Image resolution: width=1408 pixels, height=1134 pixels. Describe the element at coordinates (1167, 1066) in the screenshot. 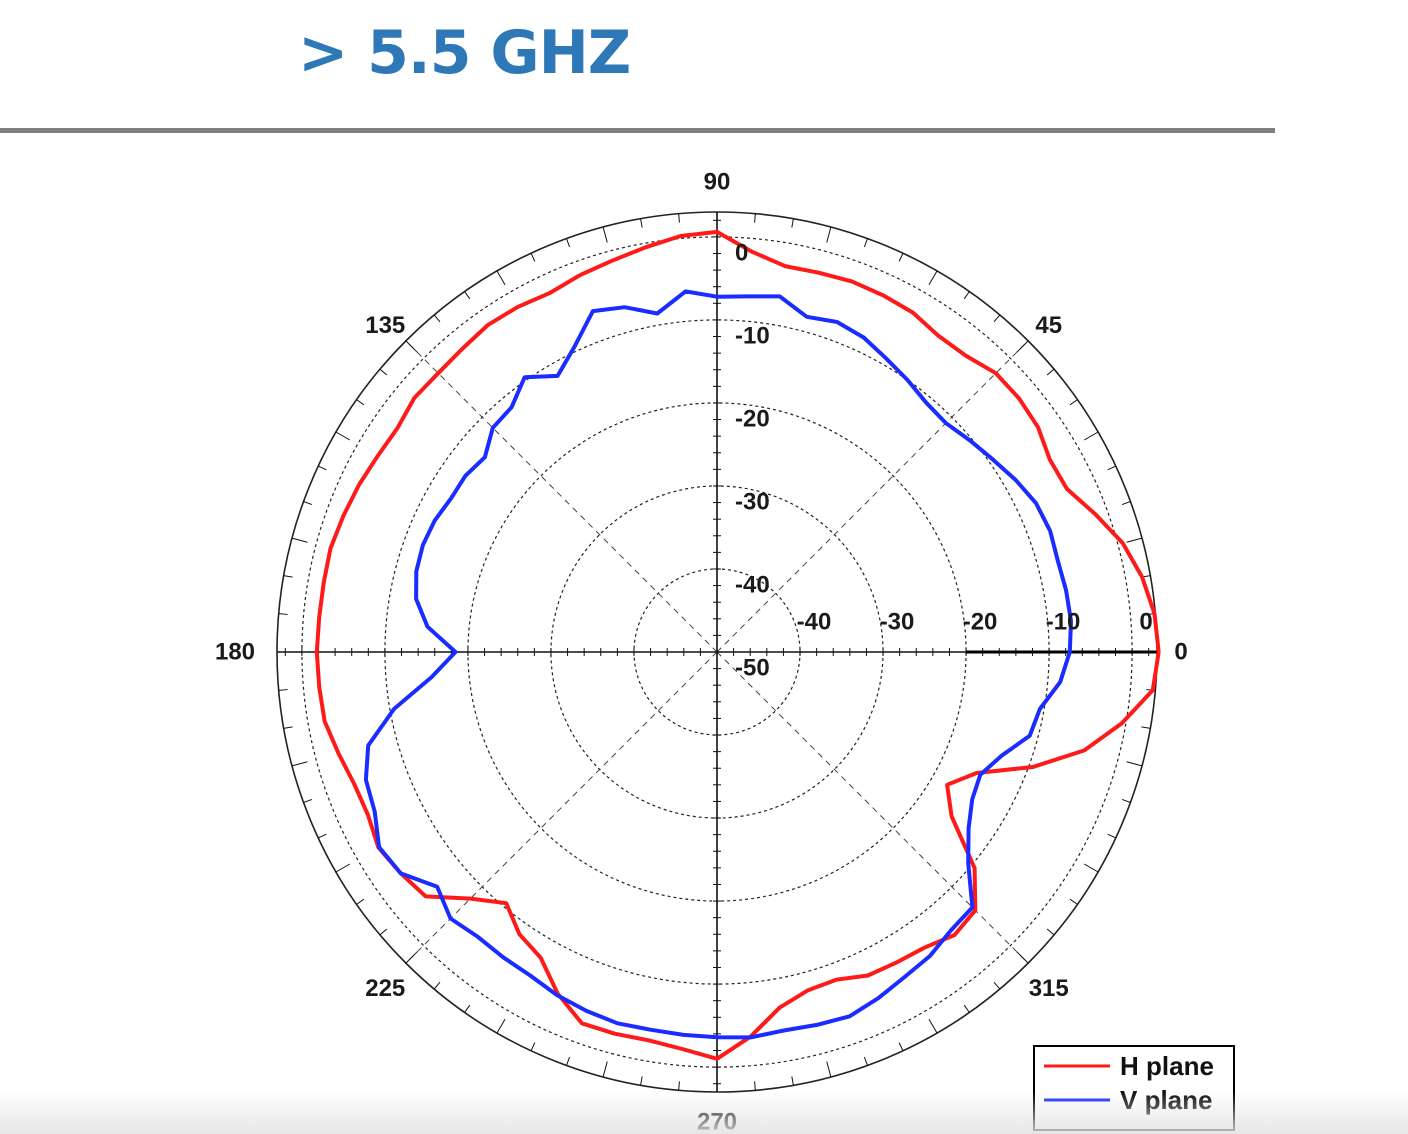

I see `legend-label: H plane` at that location.